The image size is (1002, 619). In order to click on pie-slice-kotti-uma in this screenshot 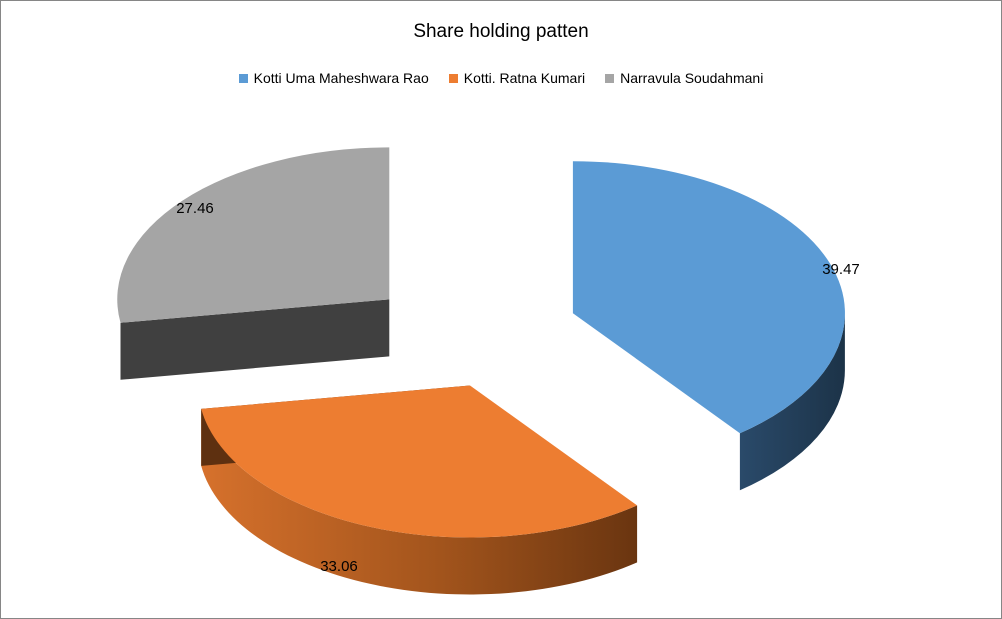, I will do `click(708, 297)`.